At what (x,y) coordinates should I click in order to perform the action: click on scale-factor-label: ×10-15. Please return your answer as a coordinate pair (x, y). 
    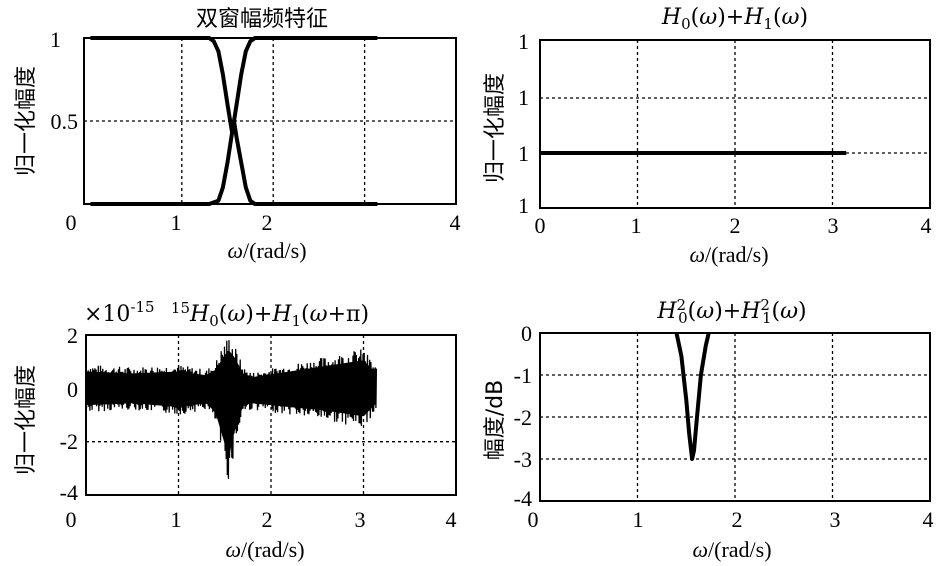
    Looking at the image, I should click on (119, 312).